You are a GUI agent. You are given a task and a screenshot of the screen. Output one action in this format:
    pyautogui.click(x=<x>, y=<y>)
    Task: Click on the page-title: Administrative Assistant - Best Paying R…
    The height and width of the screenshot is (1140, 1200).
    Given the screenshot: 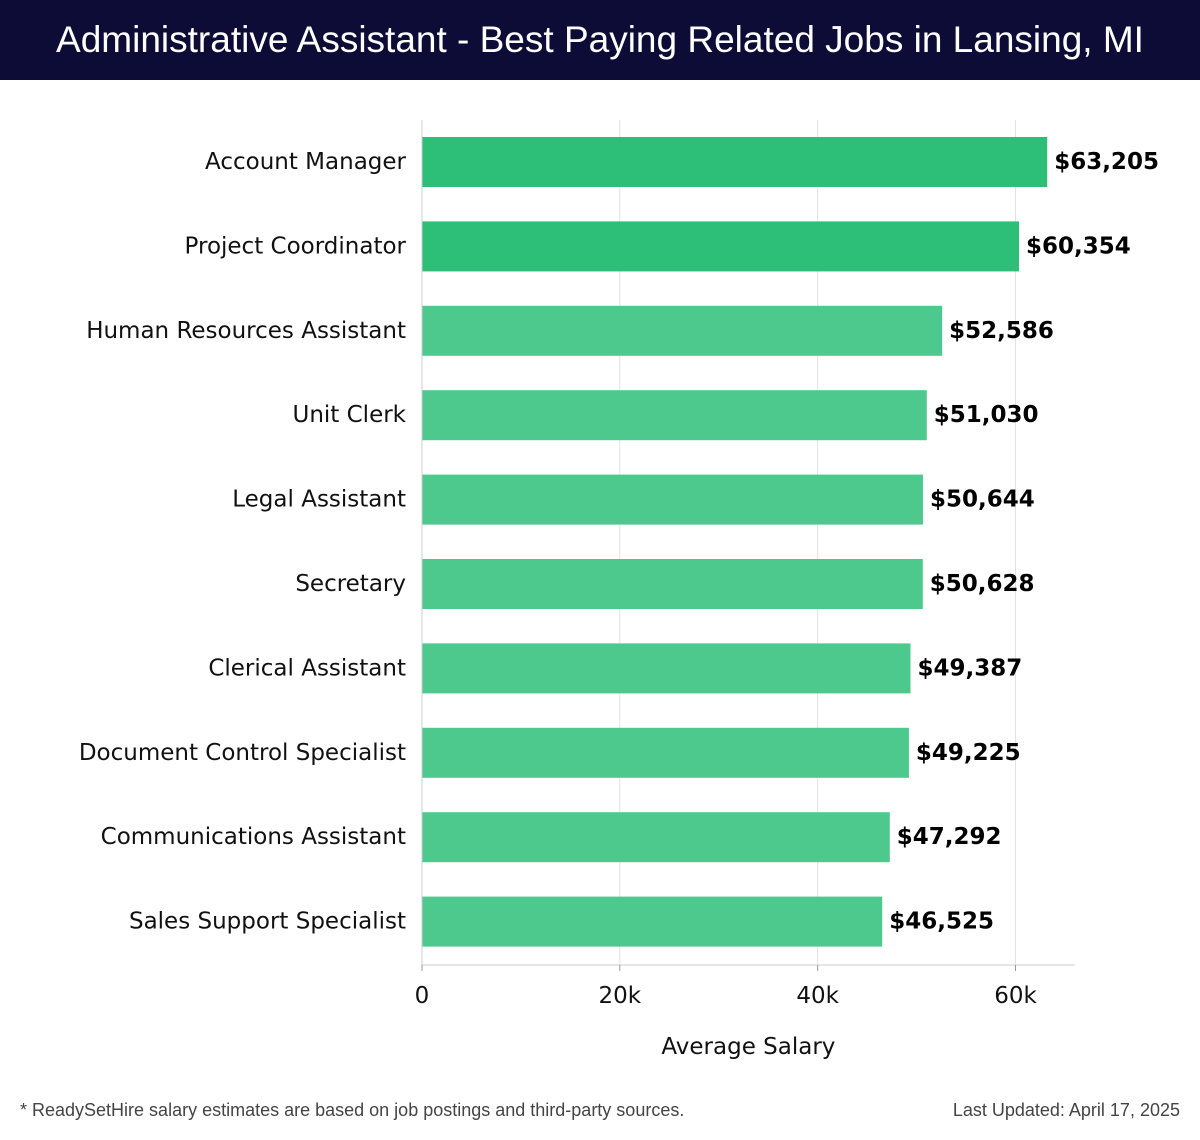 What is the action you would take?
    pyautogui.click(x=600, y=40)
    